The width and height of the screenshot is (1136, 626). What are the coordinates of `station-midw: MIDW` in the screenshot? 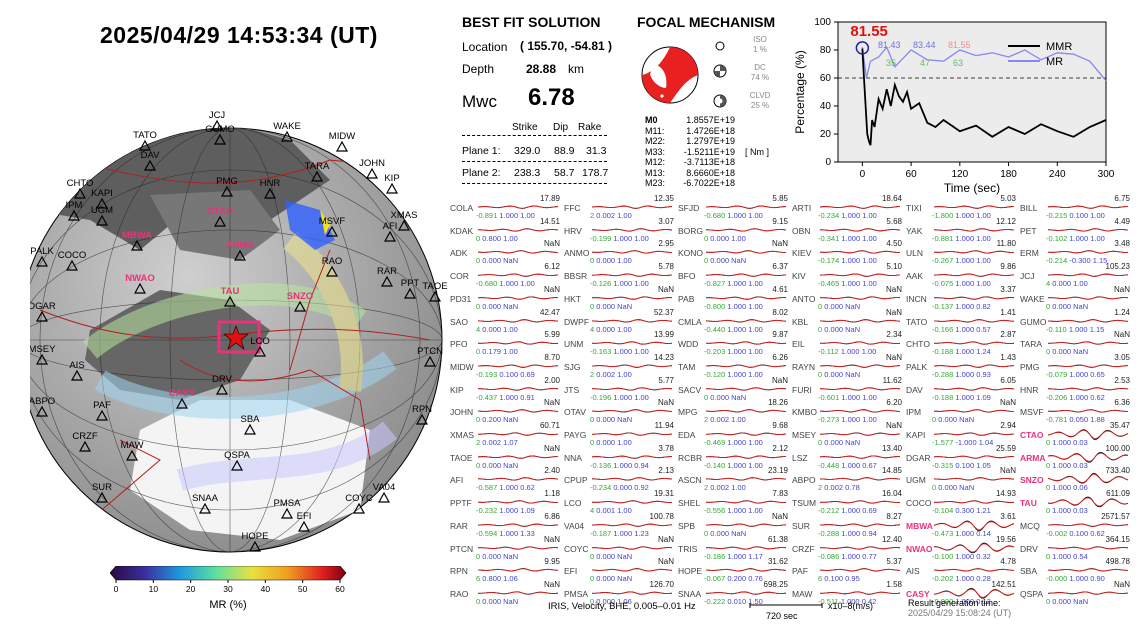 It's located at (342, 141).